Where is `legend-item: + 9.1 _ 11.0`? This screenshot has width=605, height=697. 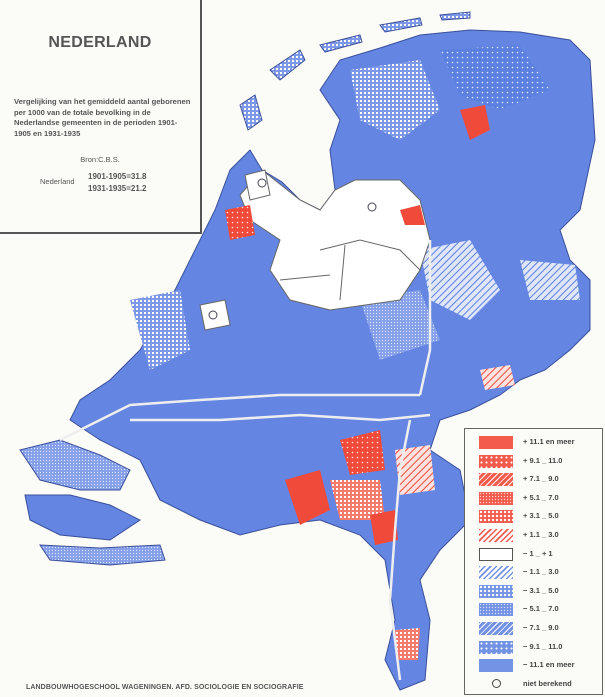 legend-item: + 9.1 _ 11.0 is located at coordinates (533, 462).